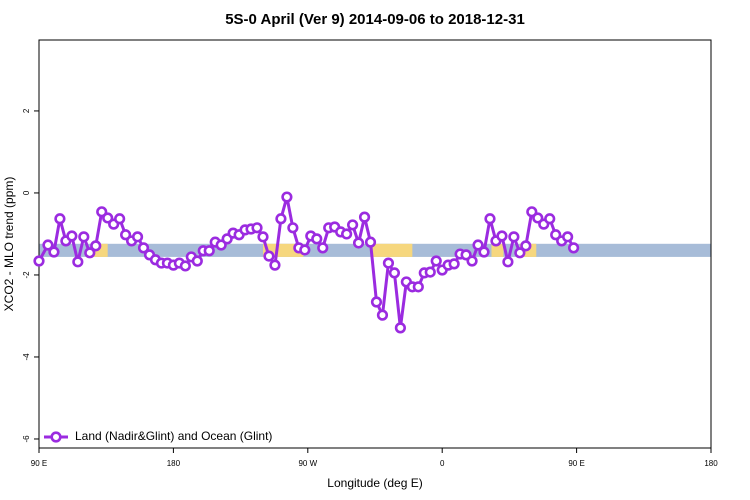  What do you see at coordinates (26, 192) in the screenshot?
I see `y-tick-label: 0` at bounding box center [26, 192].